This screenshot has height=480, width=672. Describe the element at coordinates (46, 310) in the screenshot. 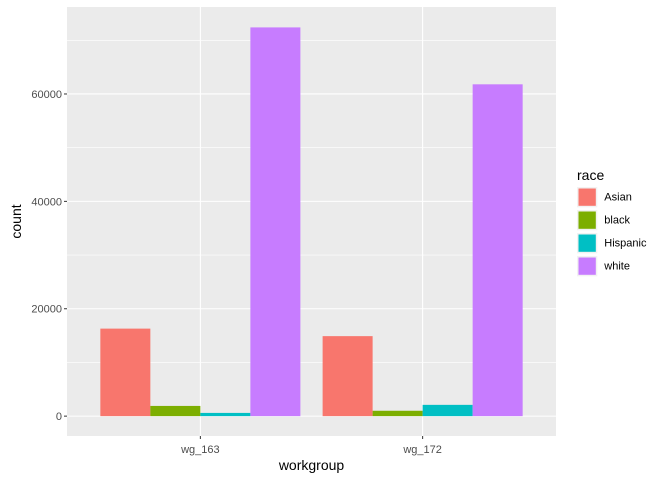

I see `y-tick-label: 20000` at that location.